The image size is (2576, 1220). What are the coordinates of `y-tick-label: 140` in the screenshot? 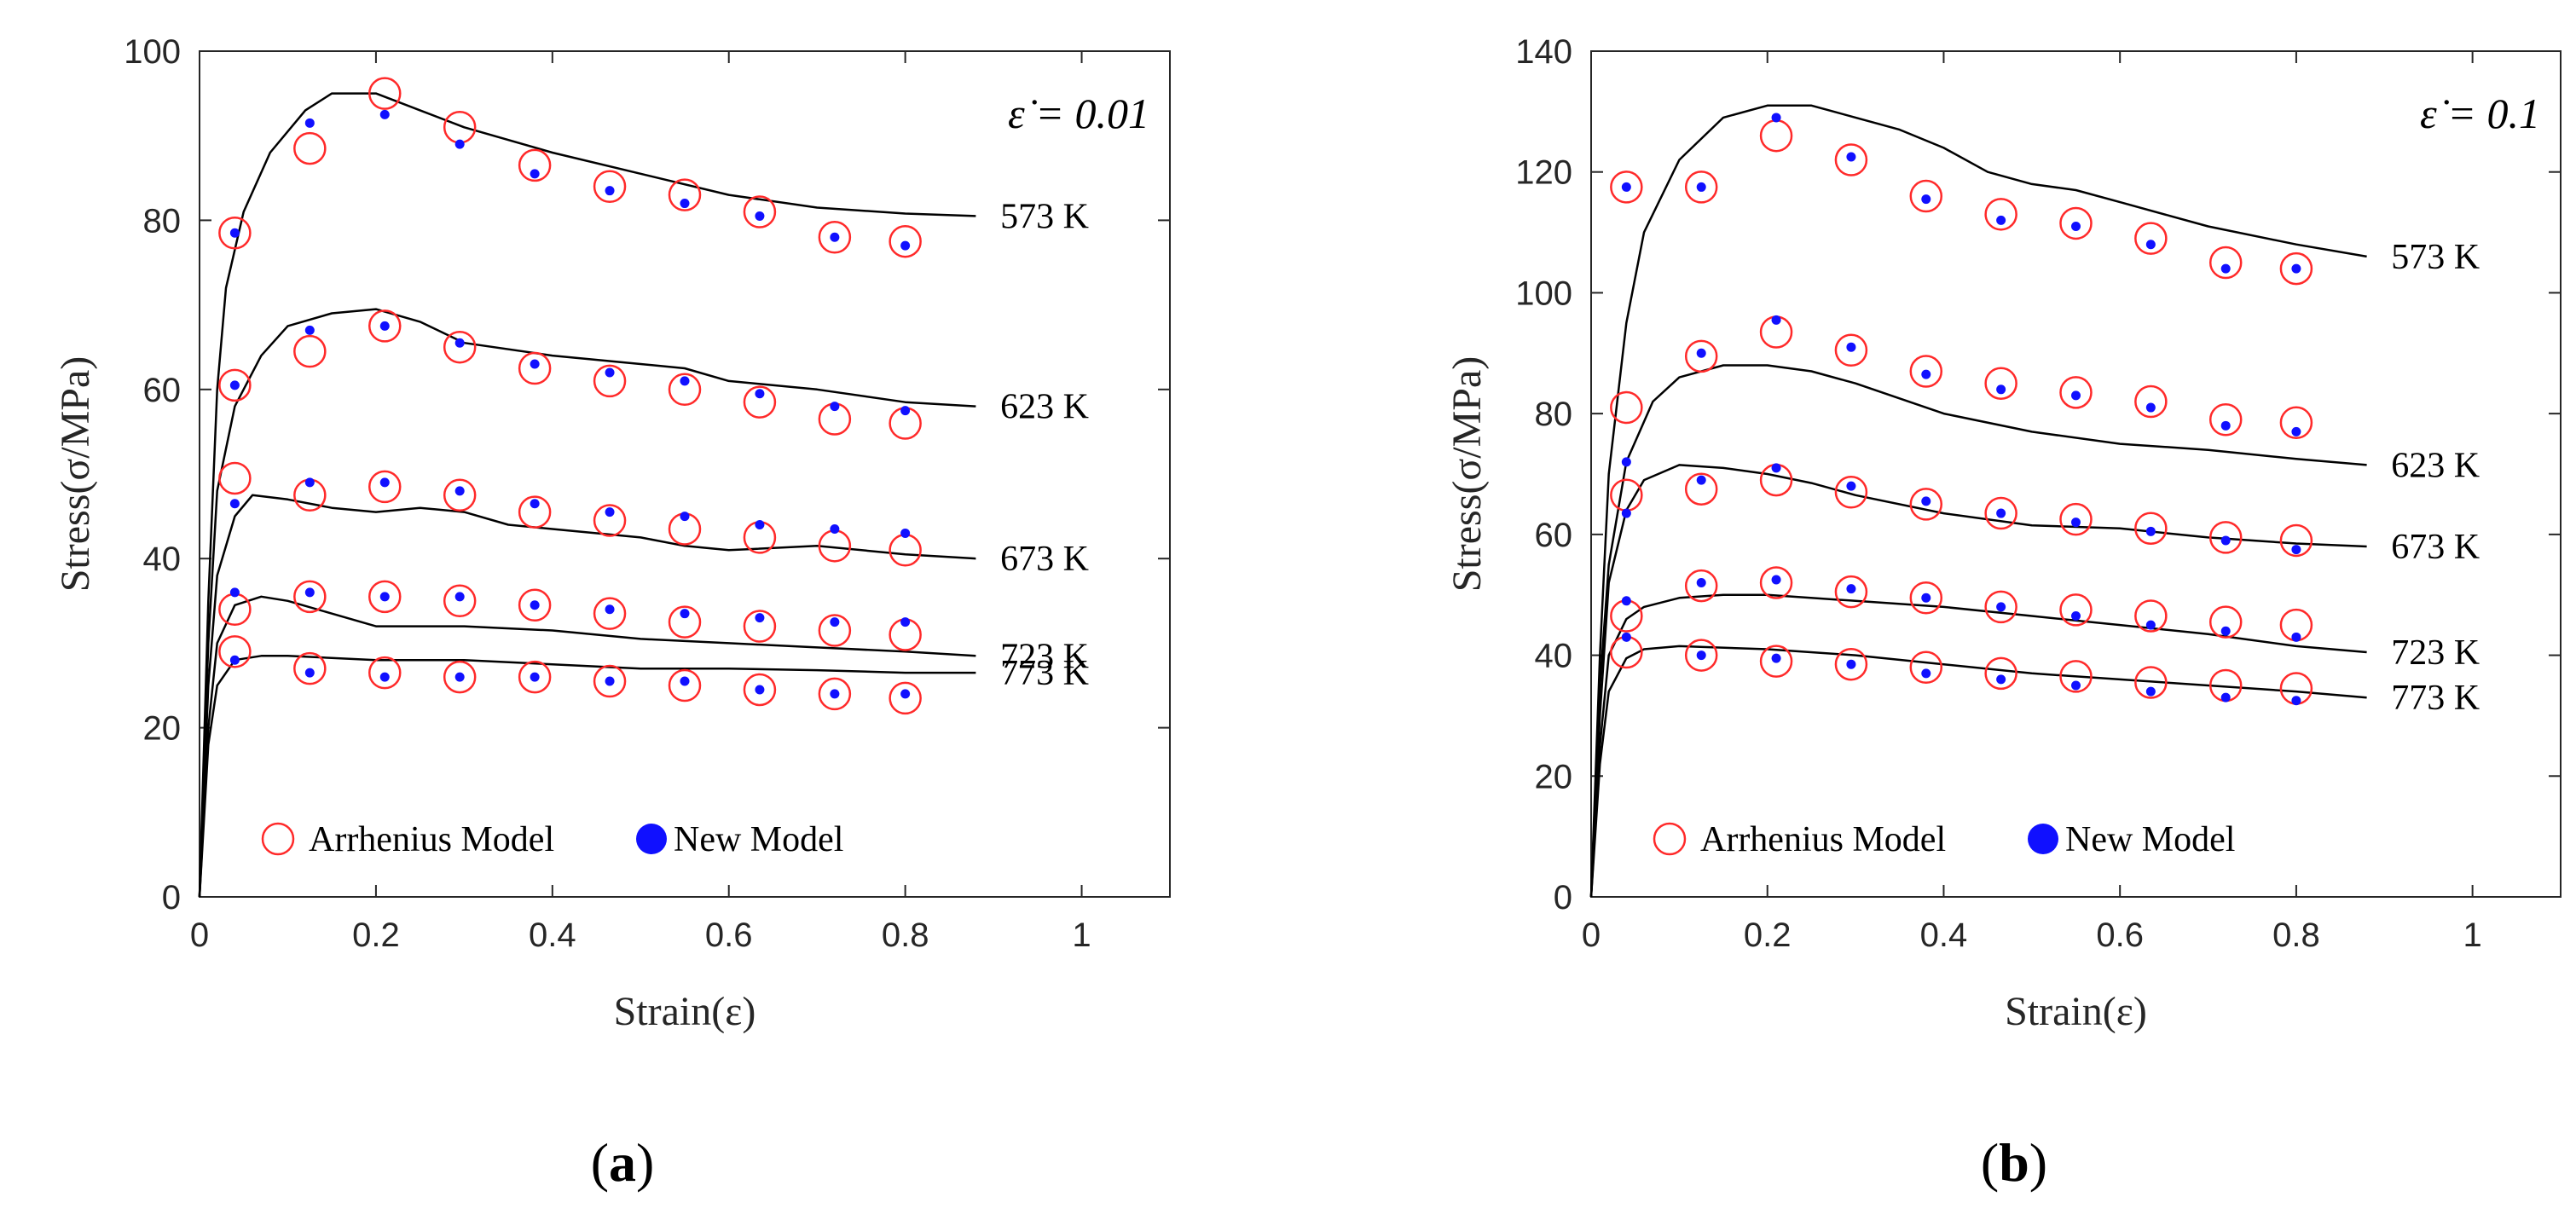 It's located at (1543, 52).